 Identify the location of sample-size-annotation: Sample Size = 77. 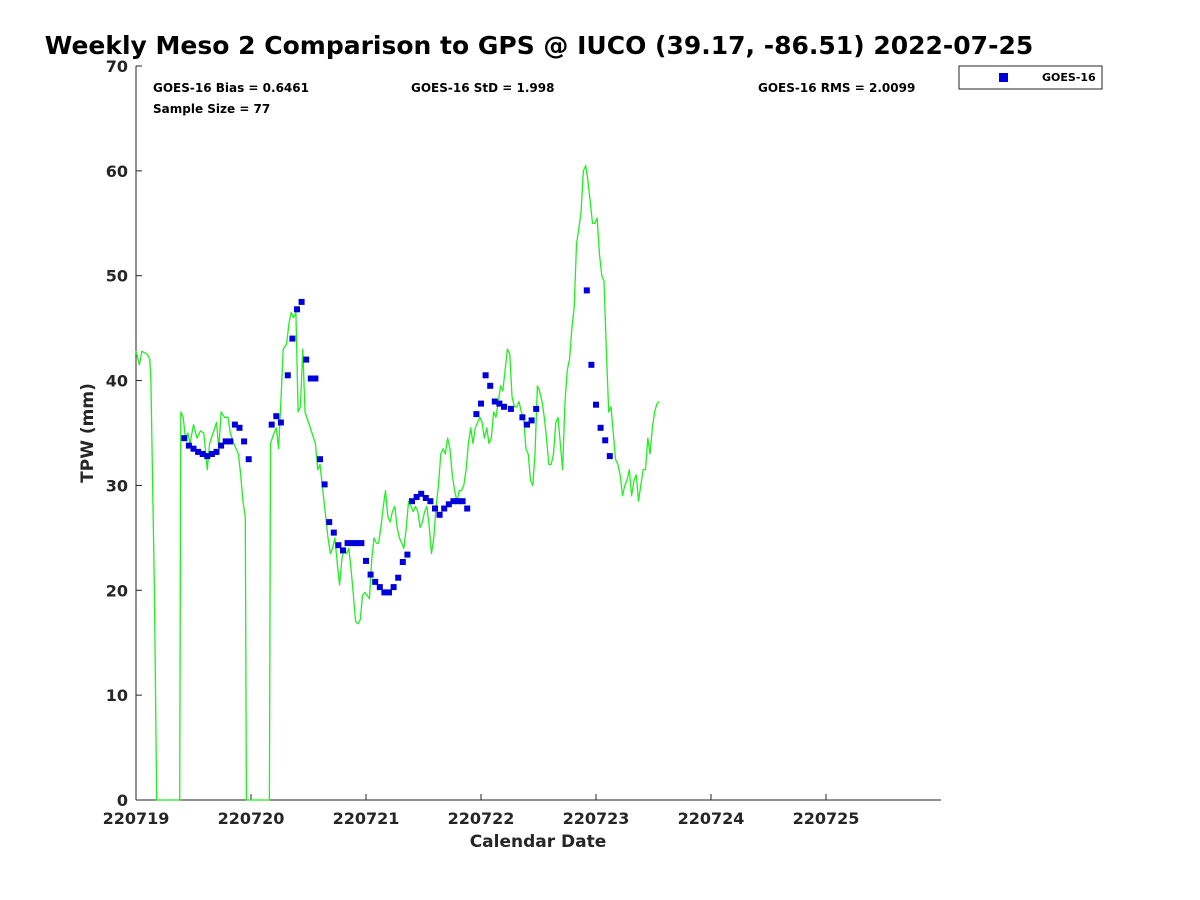
(211, 109).